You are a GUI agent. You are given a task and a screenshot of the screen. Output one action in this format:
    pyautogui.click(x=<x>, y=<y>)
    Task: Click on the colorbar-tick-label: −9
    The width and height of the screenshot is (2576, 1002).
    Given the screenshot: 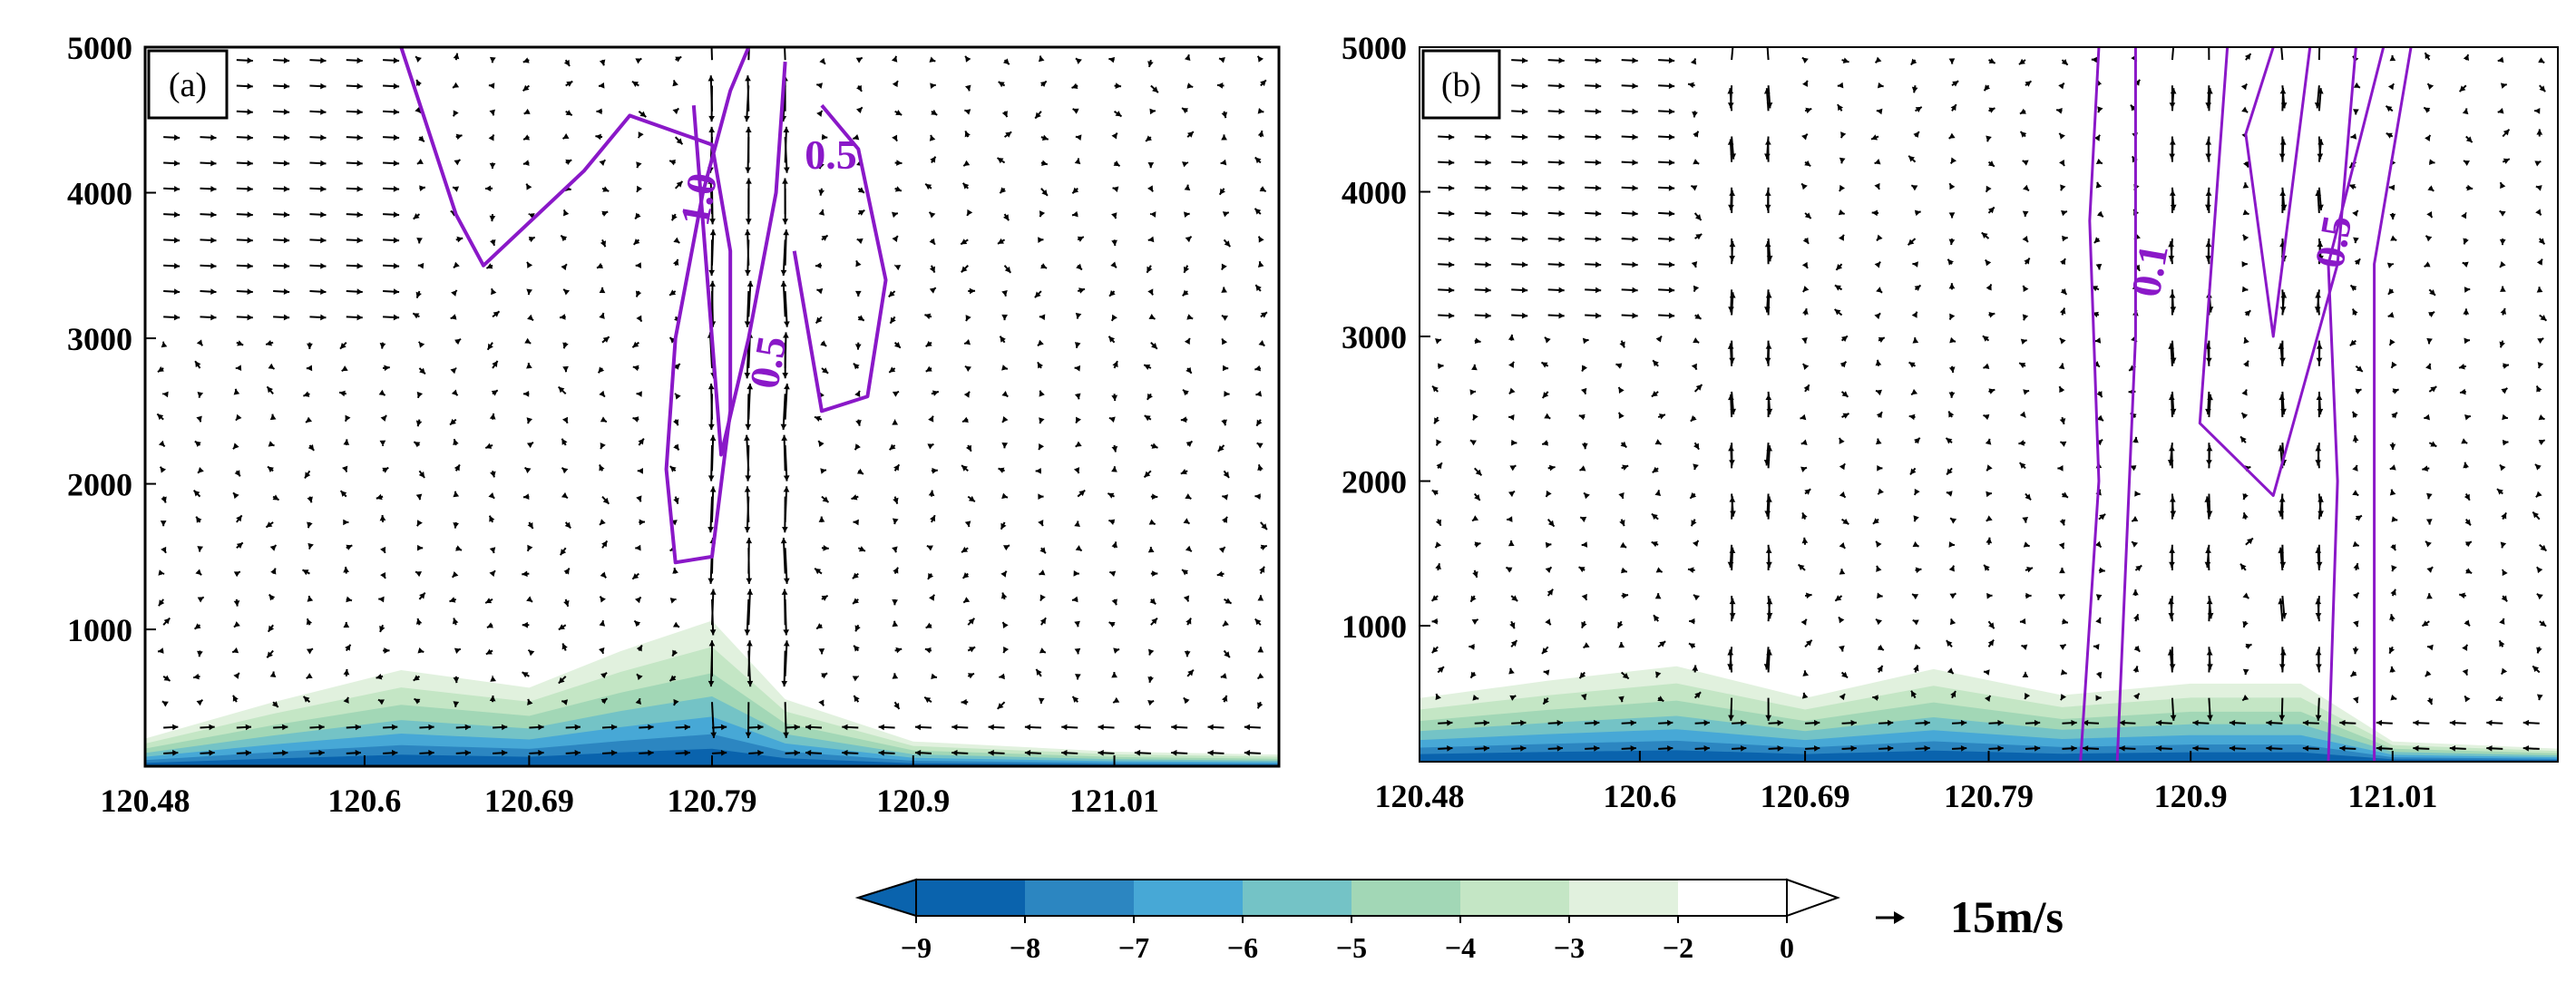 What is the action you would take?
    pyautogui.click(x=916, y=947)
    